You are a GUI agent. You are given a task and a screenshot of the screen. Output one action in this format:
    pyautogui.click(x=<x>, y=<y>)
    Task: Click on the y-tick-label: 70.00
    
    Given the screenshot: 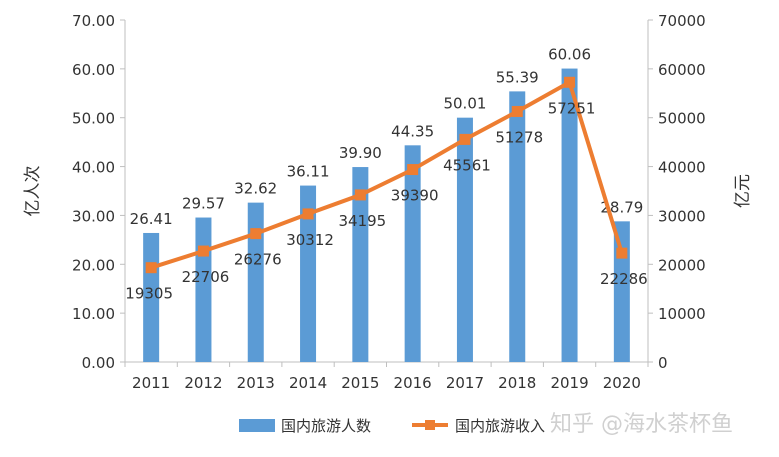 What is the action you would take?
    pyautogui.click(x=93, y=21)
    